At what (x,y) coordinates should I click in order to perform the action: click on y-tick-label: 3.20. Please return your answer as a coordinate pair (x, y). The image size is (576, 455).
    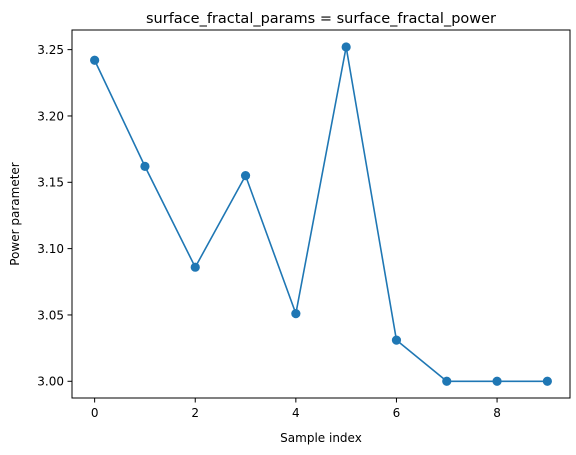
    Looking at the image, I should click on (50, 116).